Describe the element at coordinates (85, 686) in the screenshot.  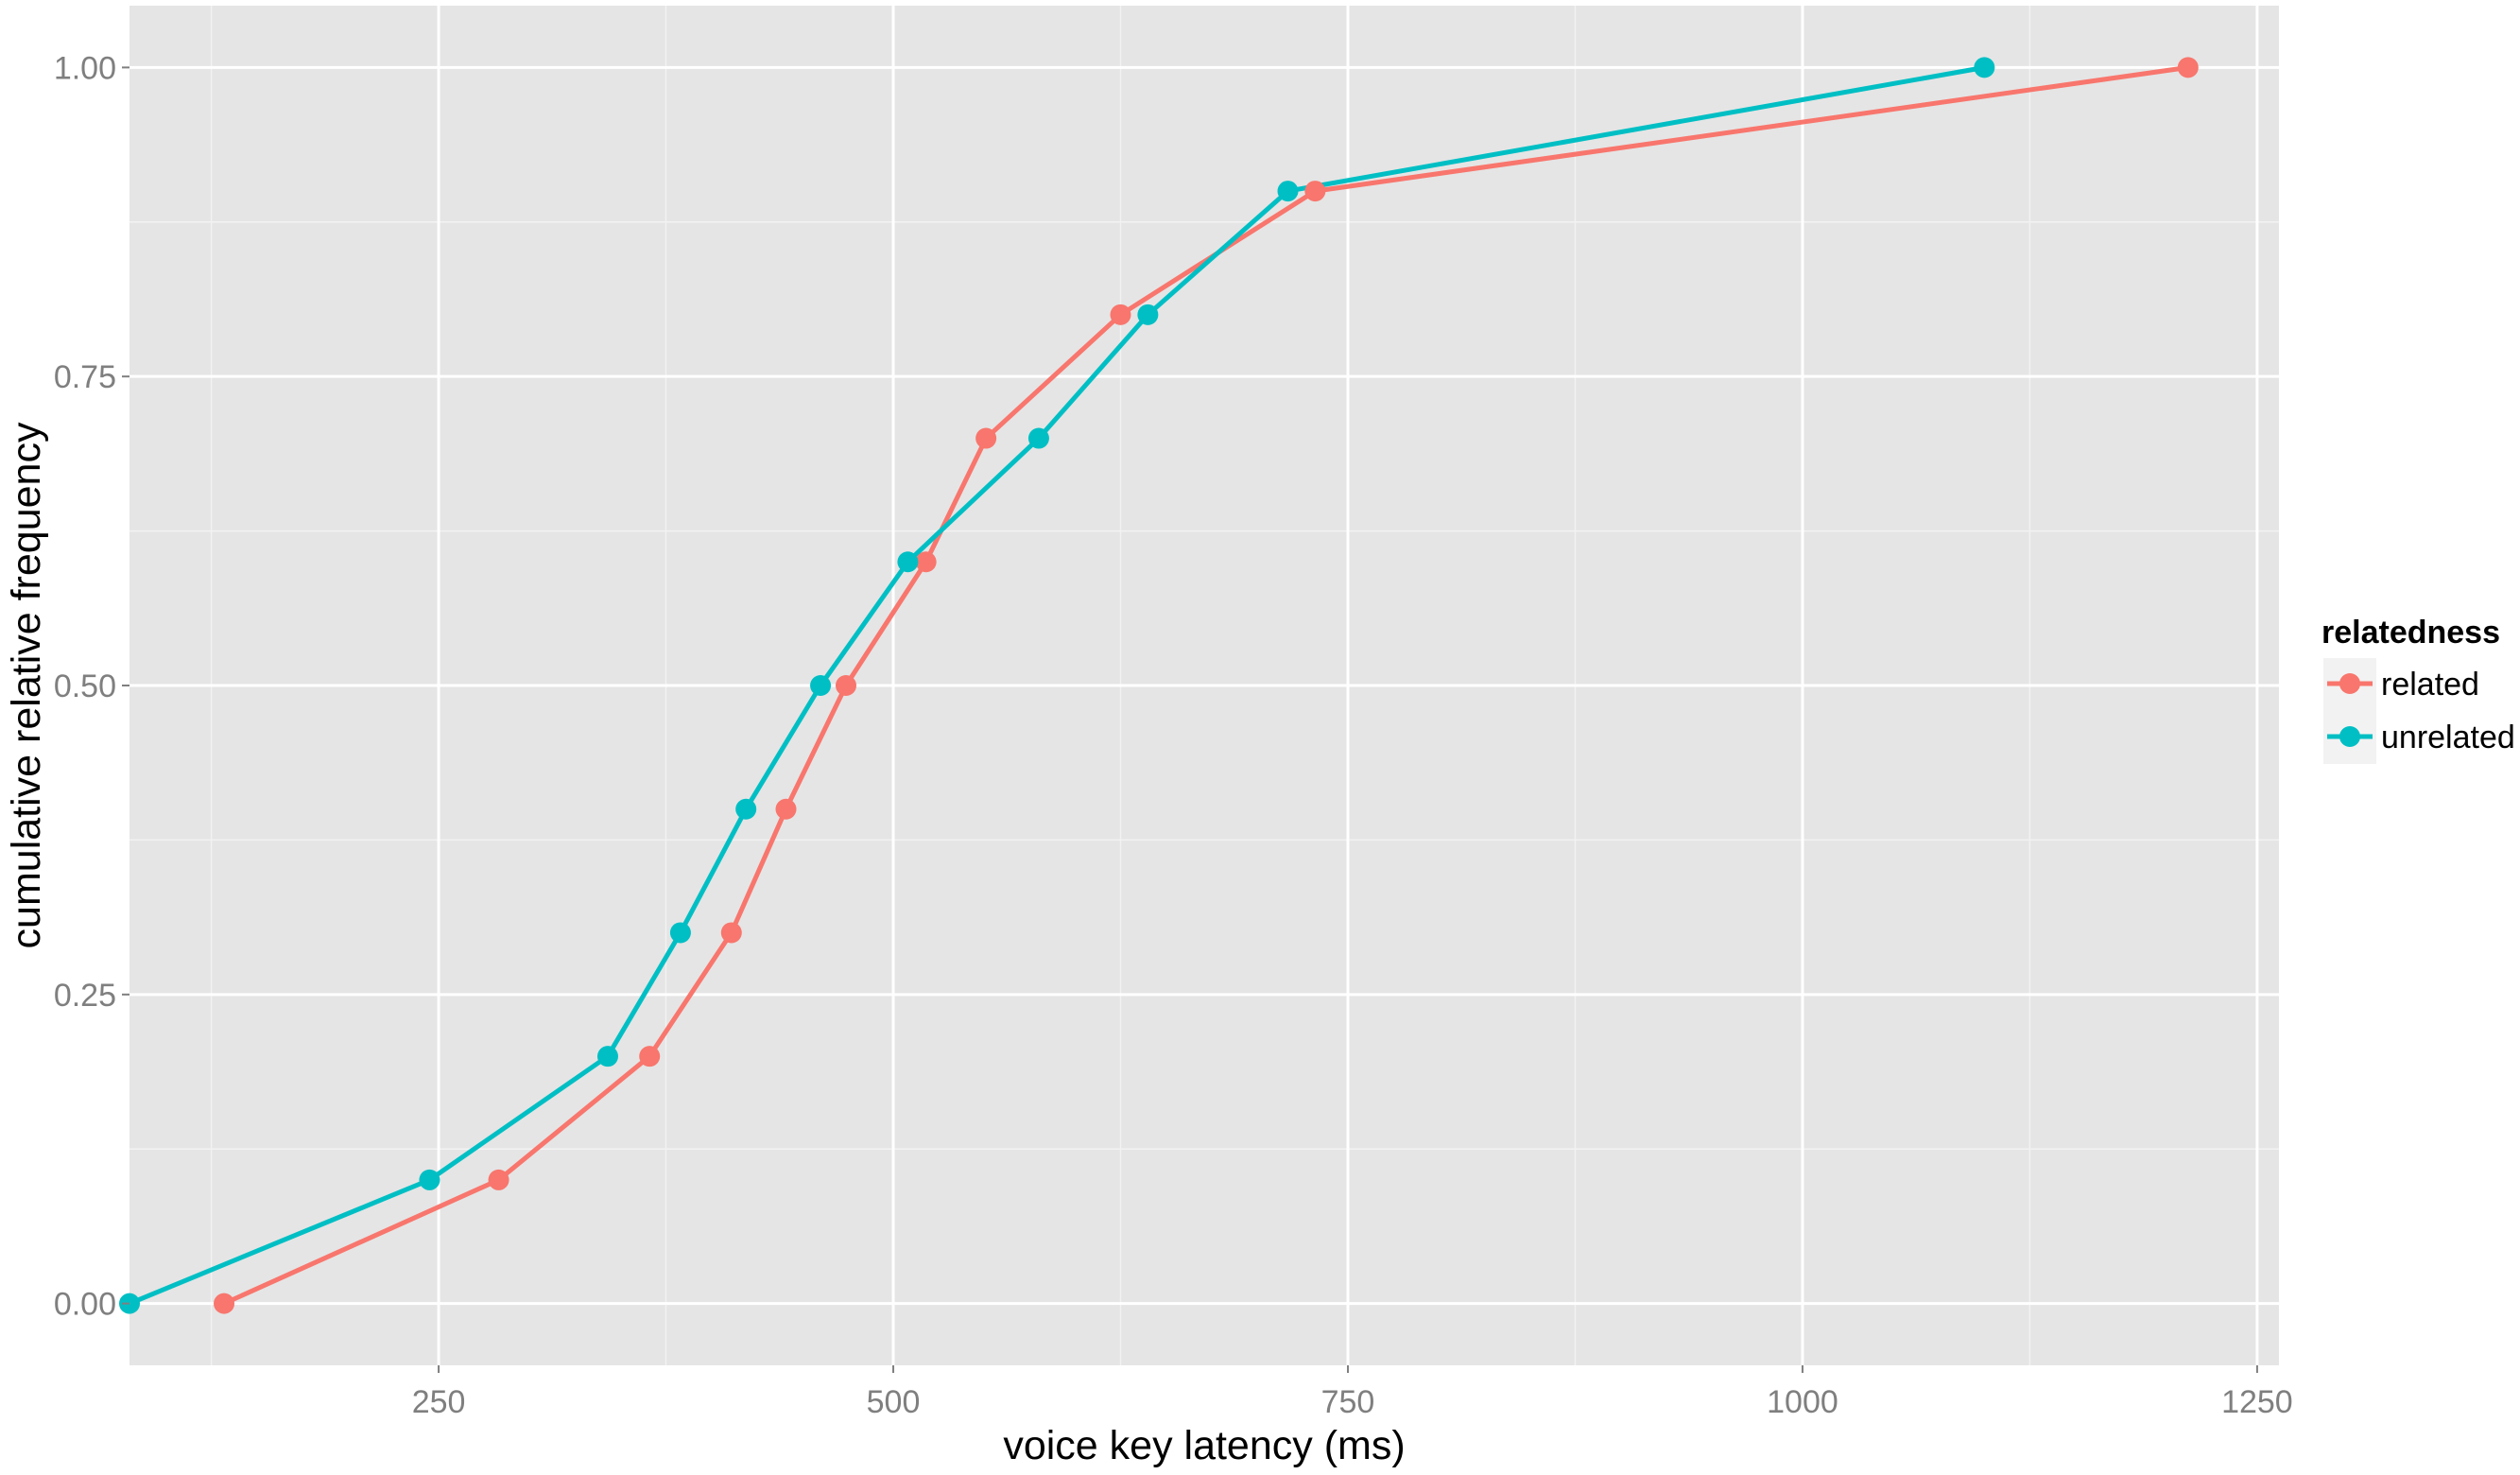
I see `y-tick-label: 0.50` at that location.